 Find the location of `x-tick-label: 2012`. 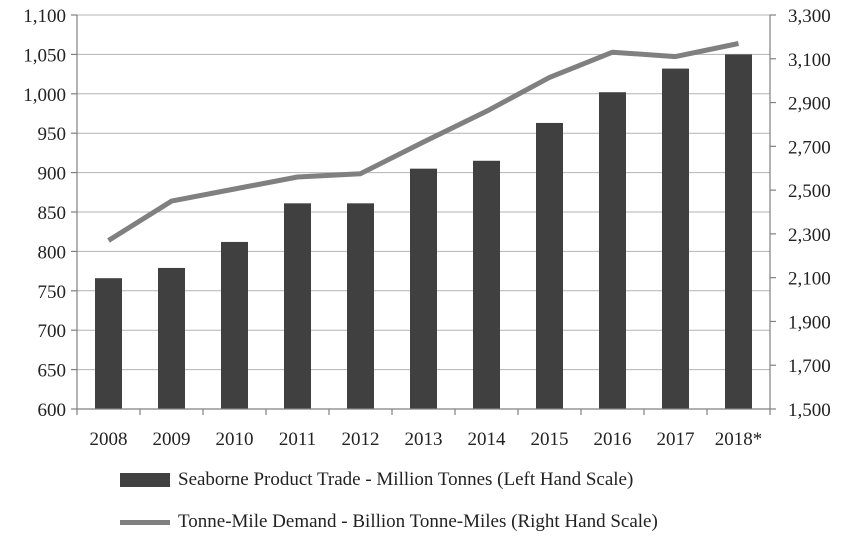

x-tick-label: 2012 is located at coordinates (361, 439).